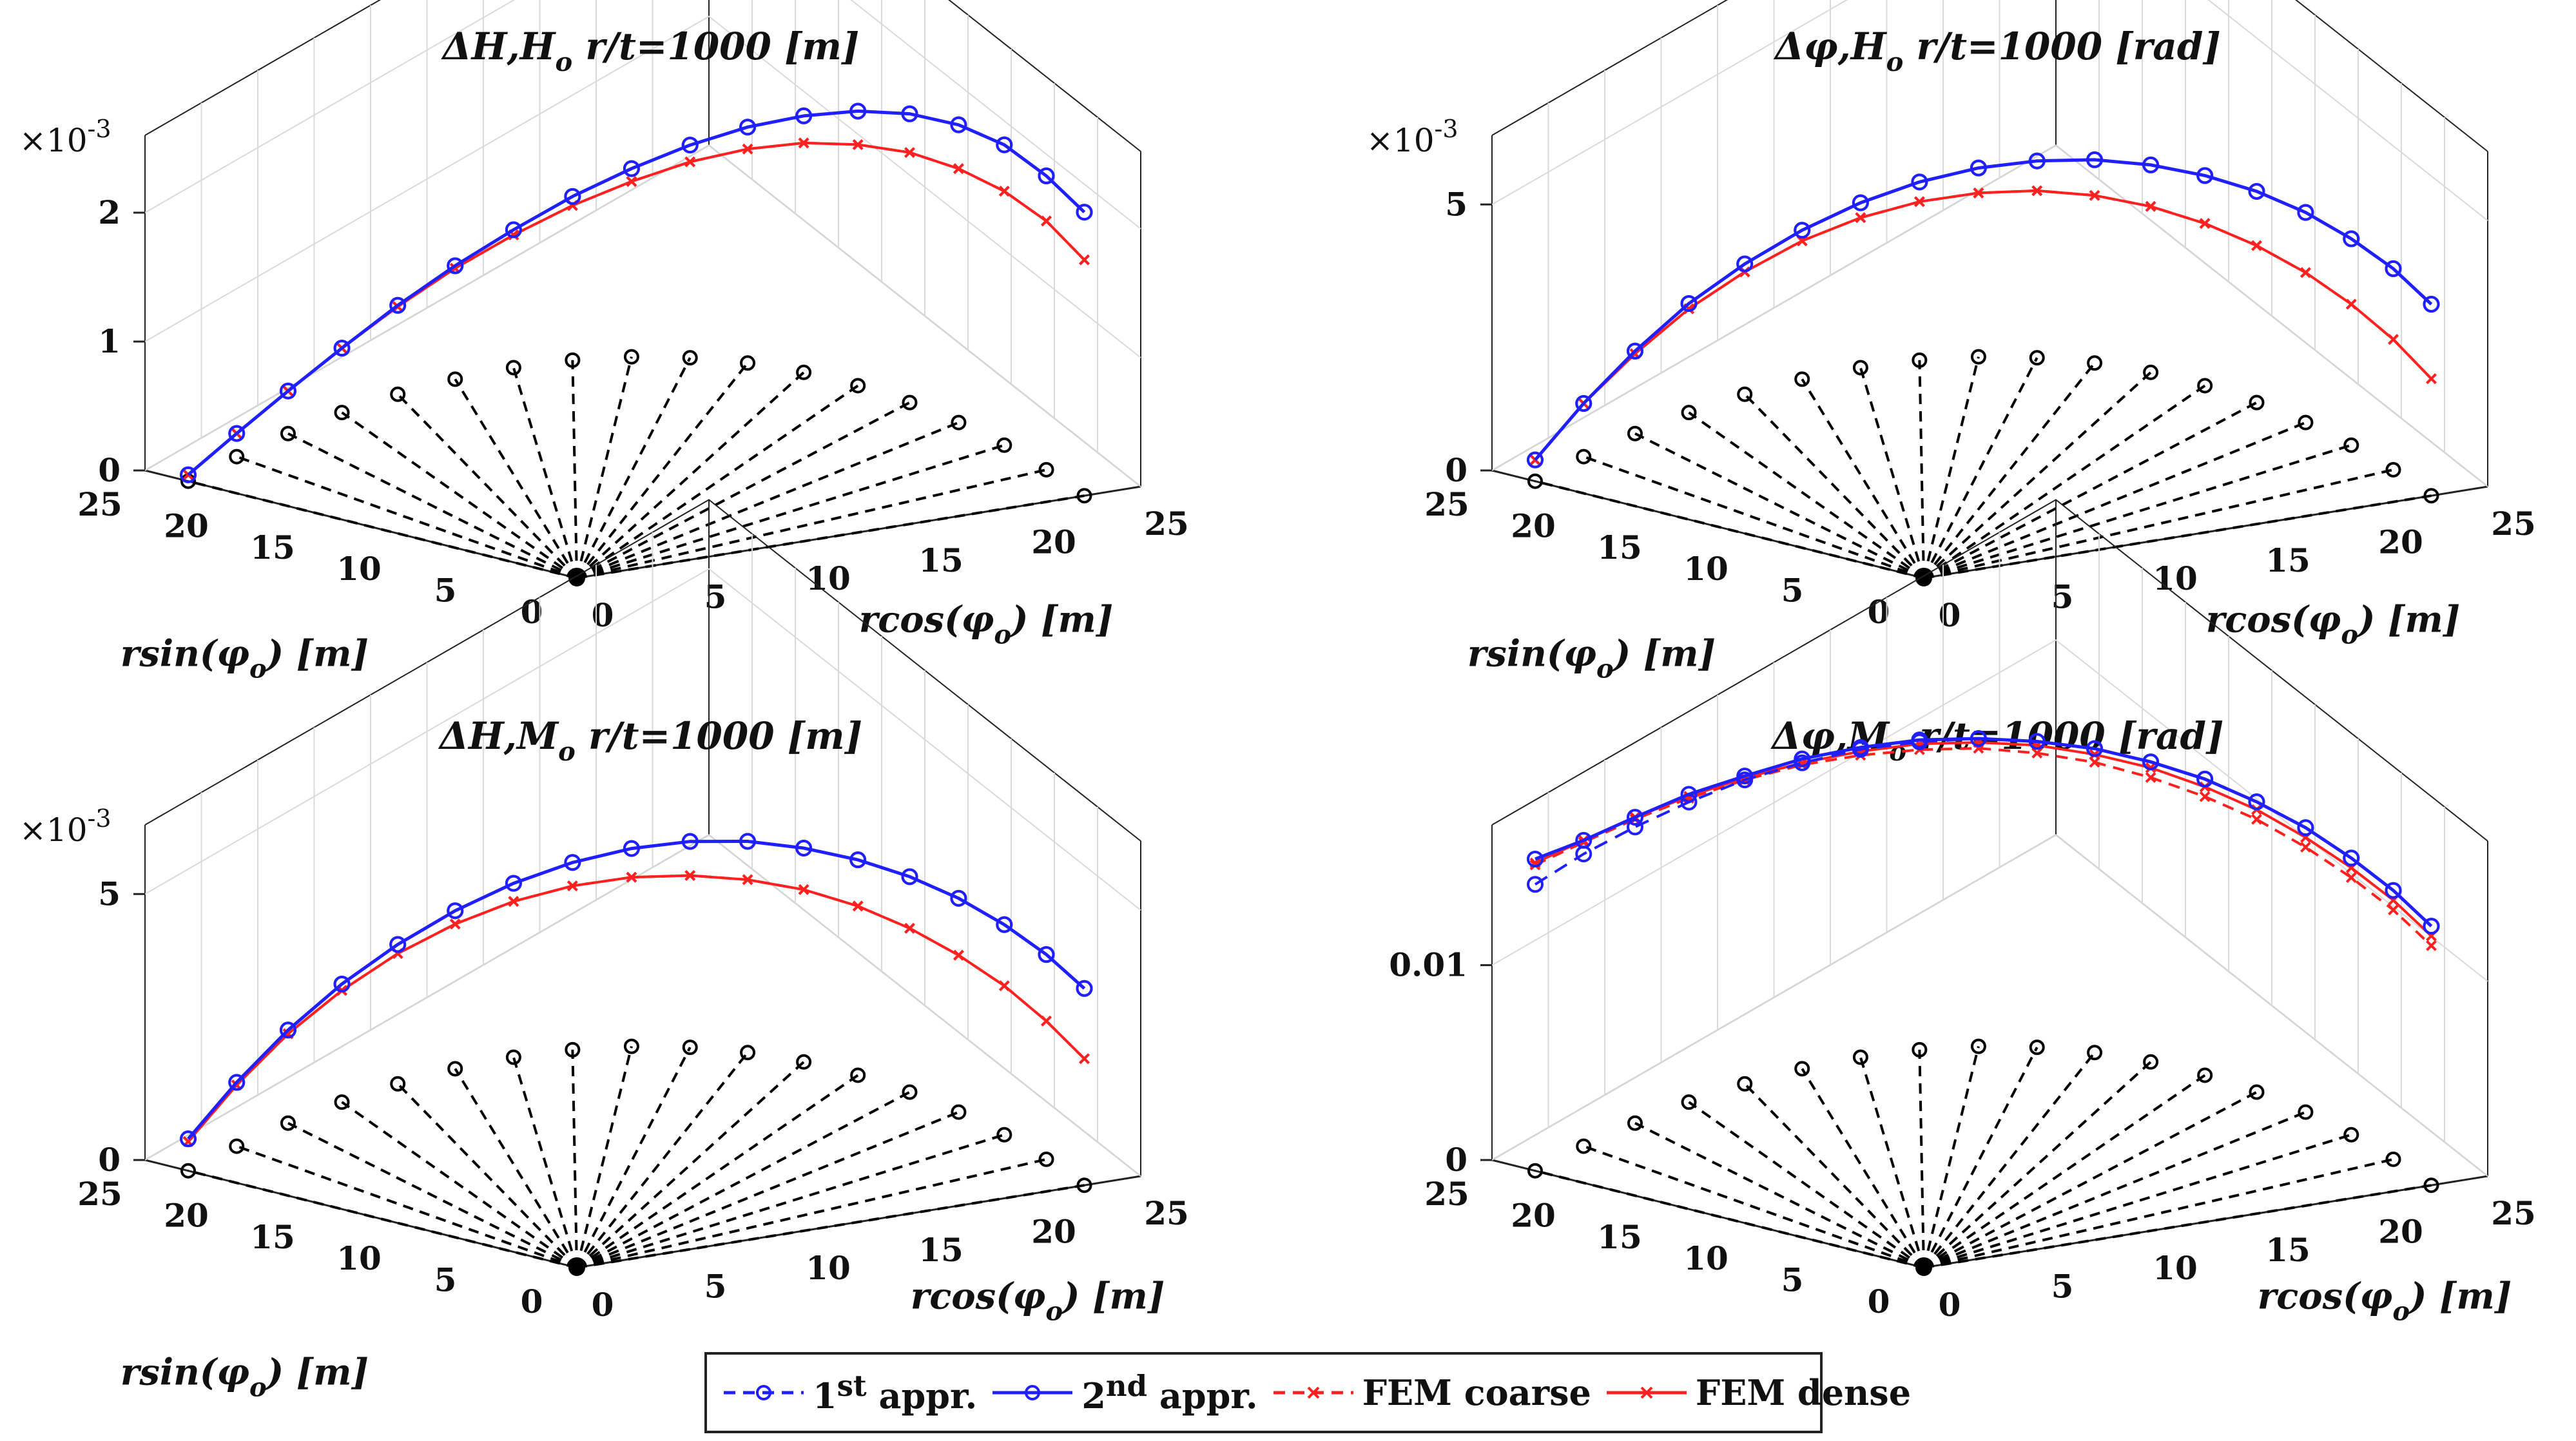 This screenshot has width=2576, height=1441. I want to click on chart-title: ΔH,Ho r/t=1000 [m], so click(650, 50).